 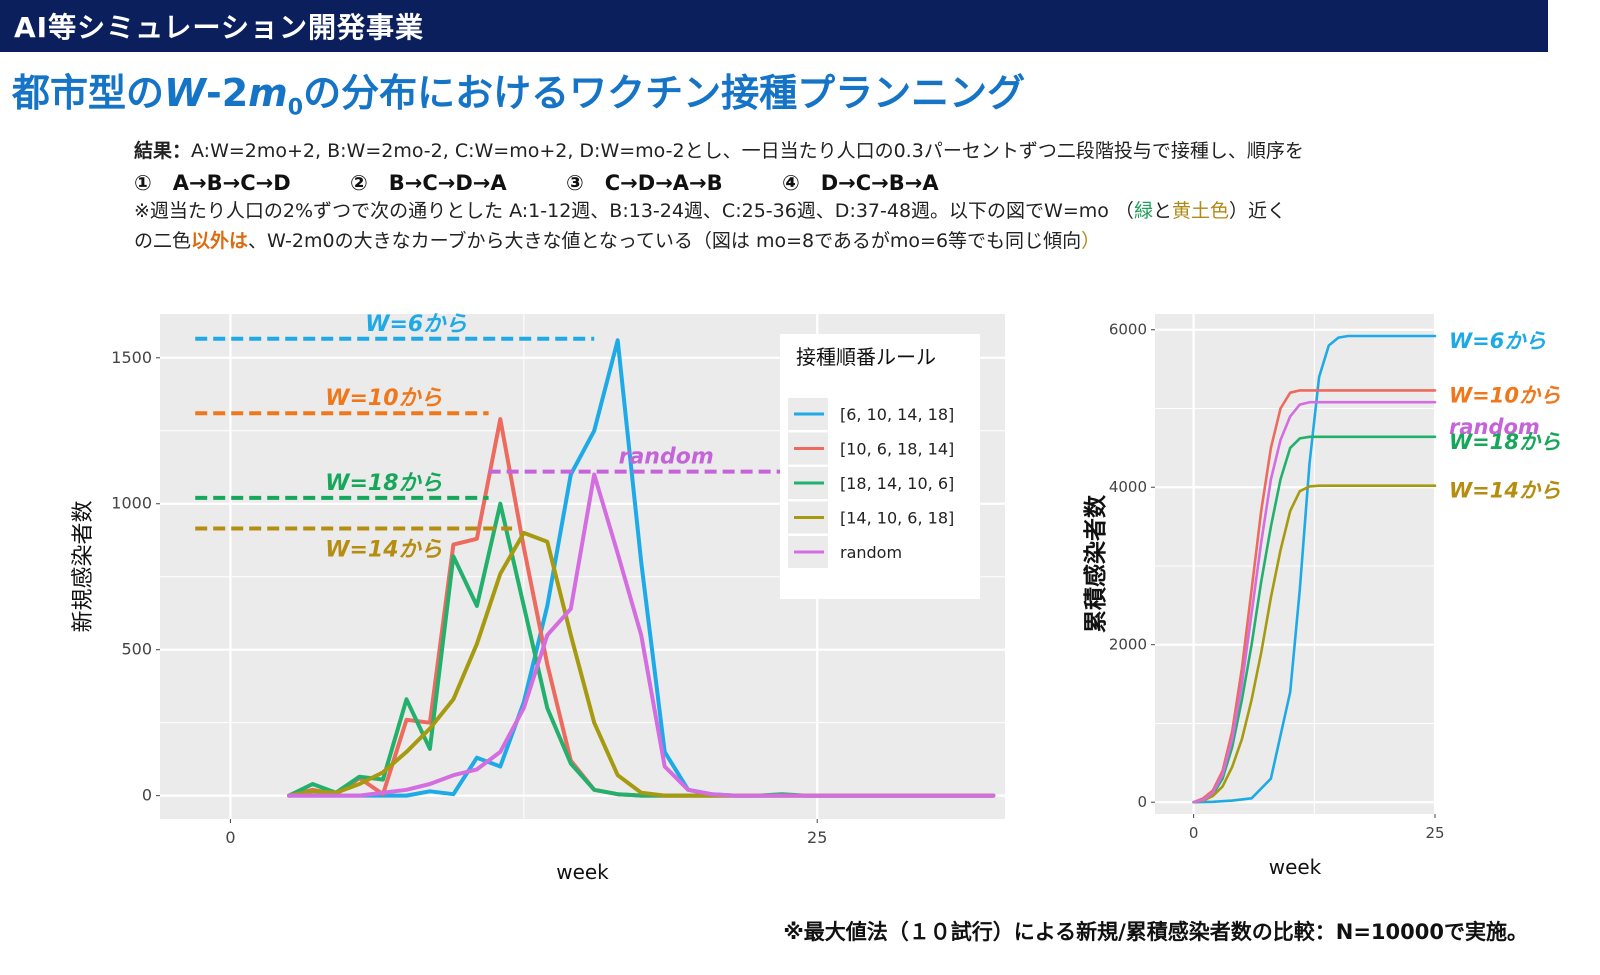 What do you see at coordinates (131, 357) in the screenshot?
I see `y-tick-label: 1500` at bounding box center [131, 357].